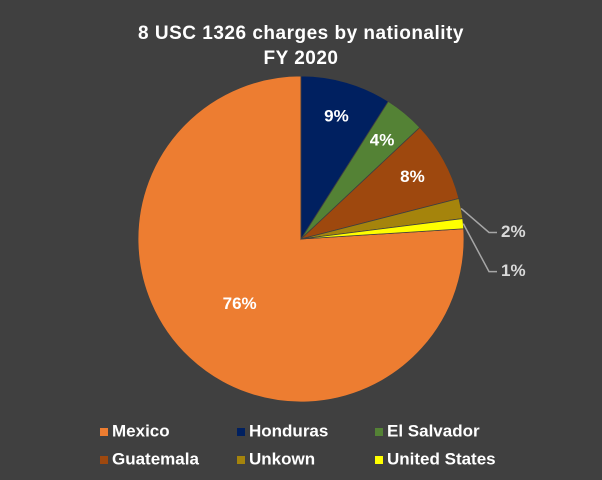 Image resolution: width=602 pixels, height=480 pixels. I want to click on data-label-guatemala: 8%, so click(412, 176).